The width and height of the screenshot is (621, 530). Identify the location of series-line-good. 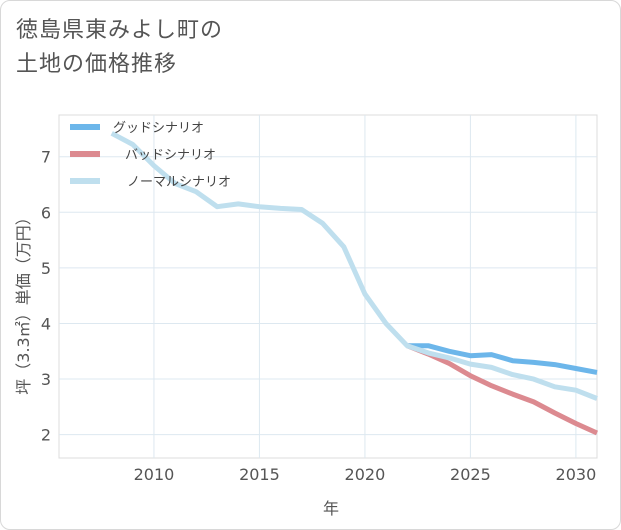
(502, 359).